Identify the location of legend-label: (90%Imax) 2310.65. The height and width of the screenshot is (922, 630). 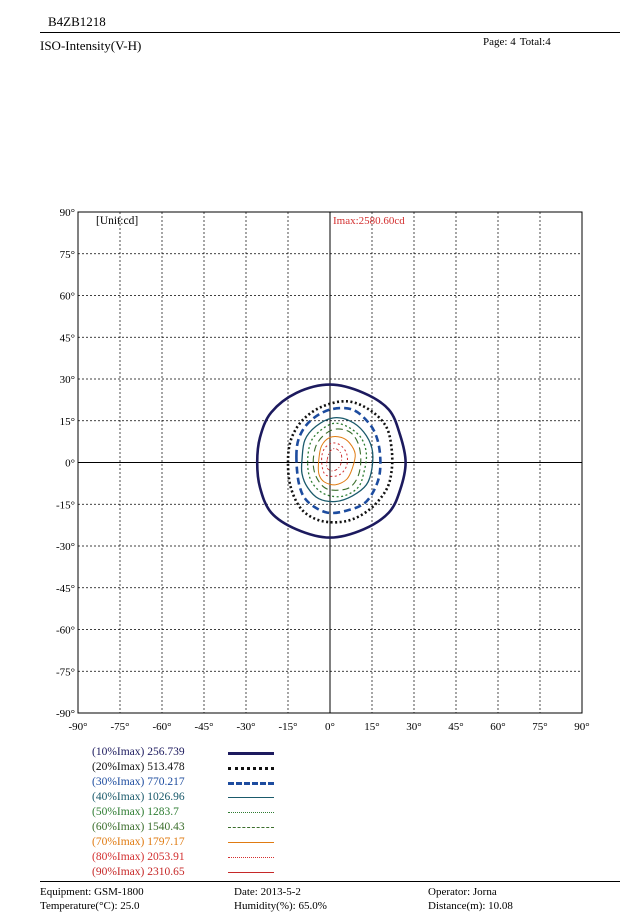
(138, 872).